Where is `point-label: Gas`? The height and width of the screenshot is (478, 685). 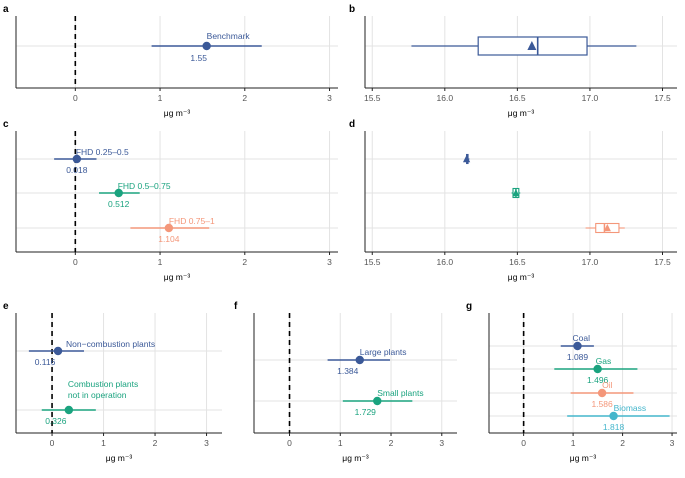 point-label: Gas is located at coordinates (604, 361).